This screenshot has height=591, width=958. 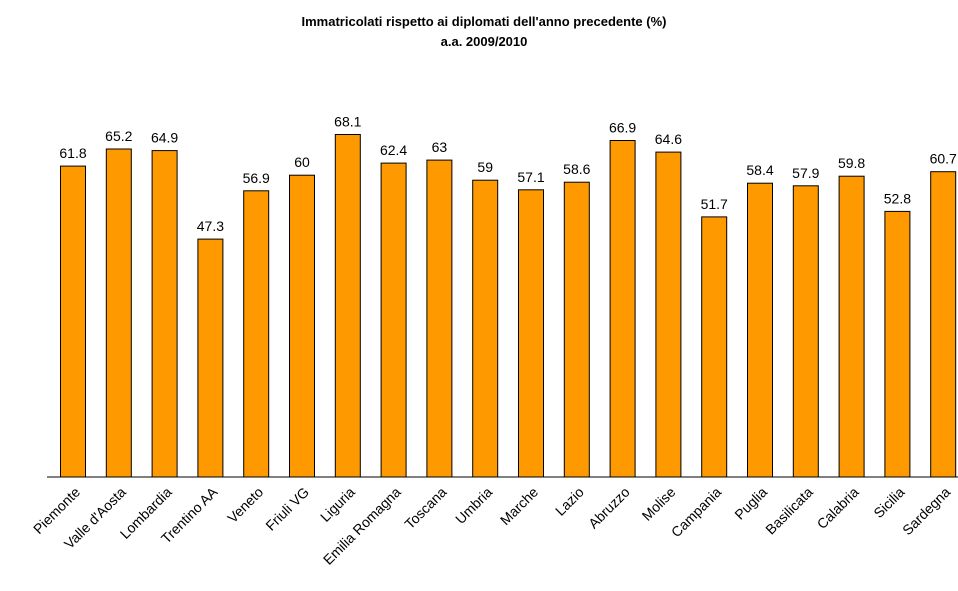 What do you see at coordinates (659, 504) in the screenshot?
I see `category-tick-label: Molise` at bounding box center [659, 504].